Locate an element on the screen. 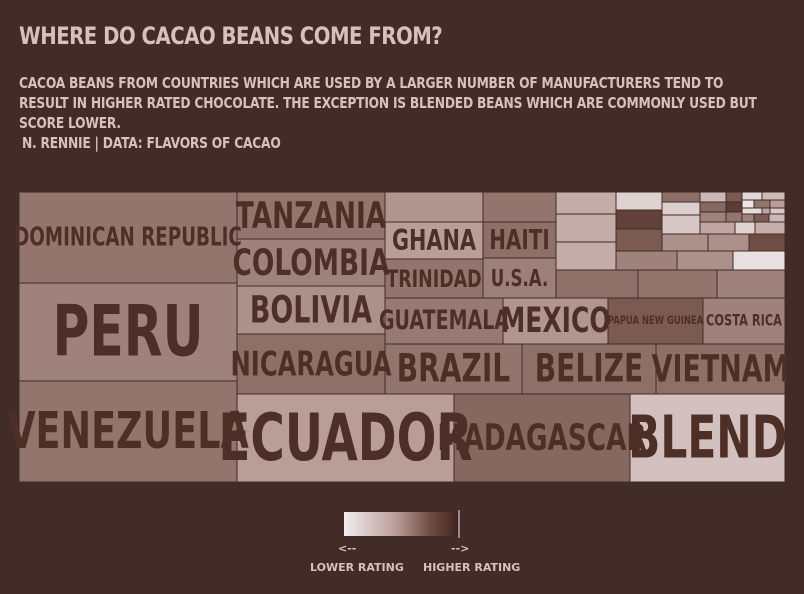  treemap-label-u-s-a: U.S.A. is located at coordinates (520, 278).